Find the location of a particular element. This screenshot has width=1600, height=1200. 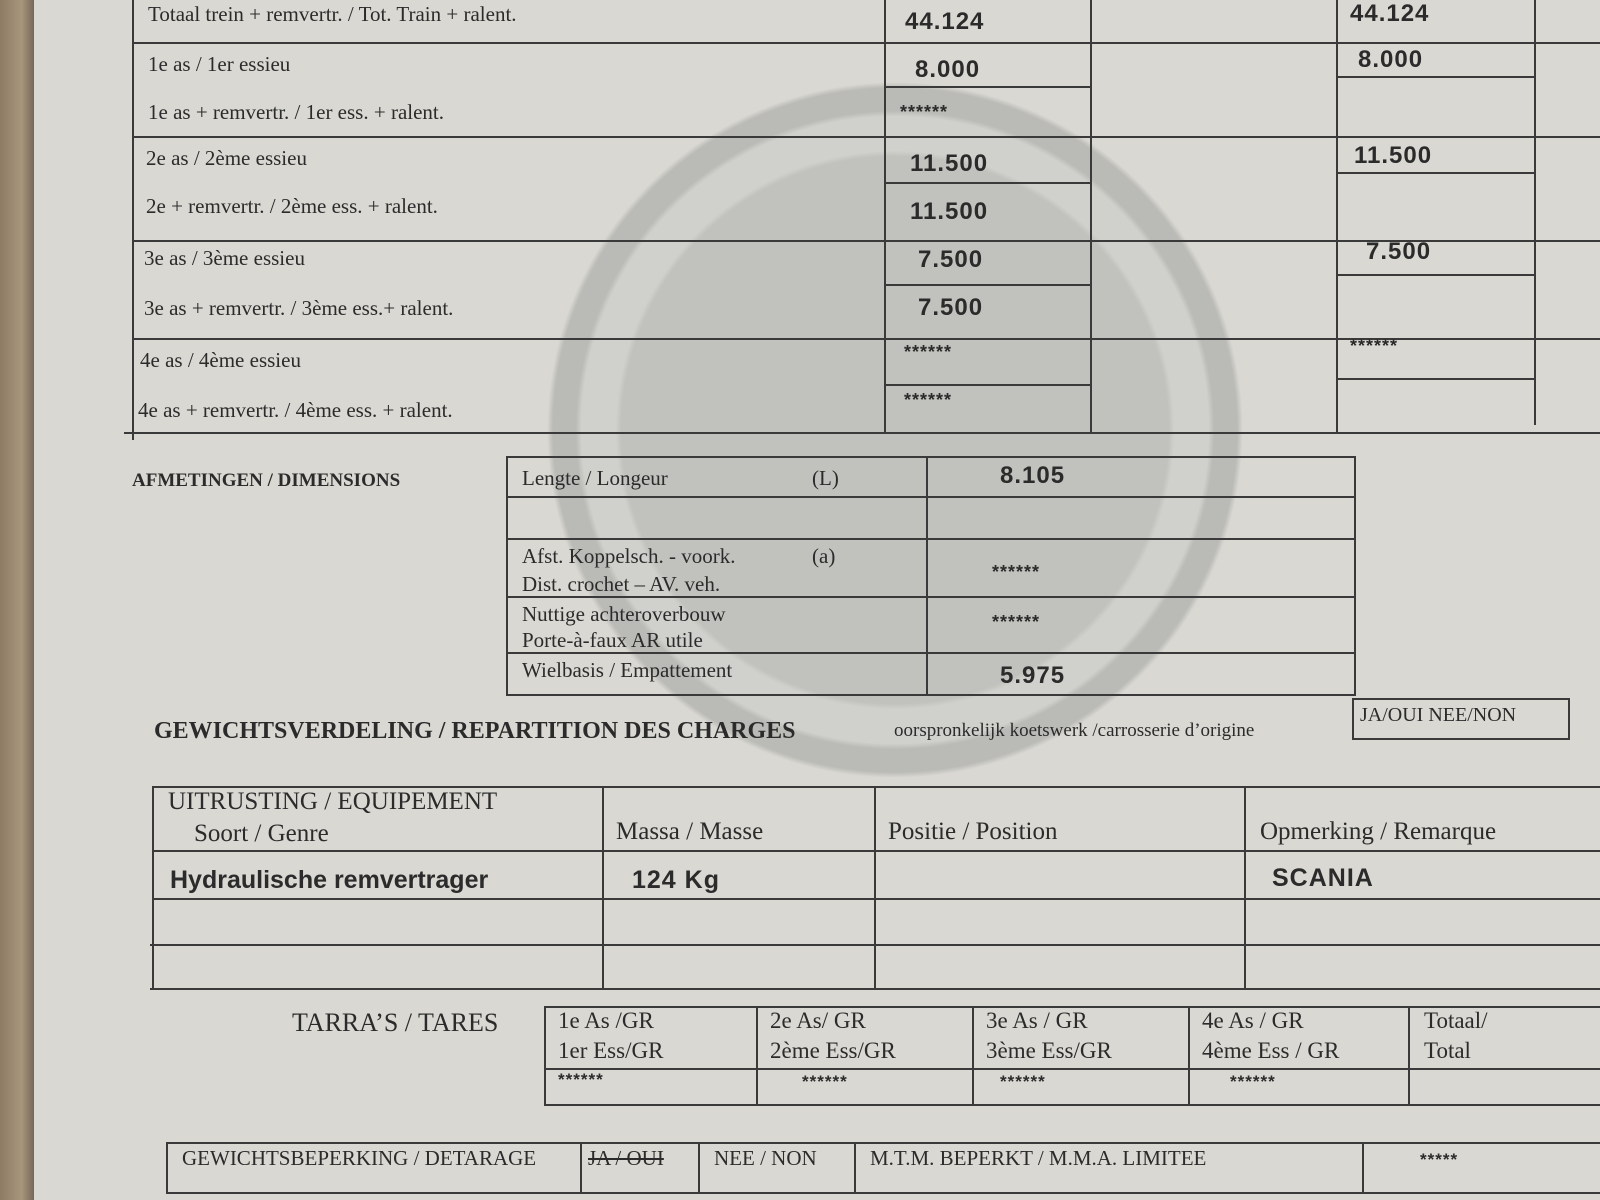

equipment-type-cell: Hydraulische remvertrager is located at coordinates (329, 880).